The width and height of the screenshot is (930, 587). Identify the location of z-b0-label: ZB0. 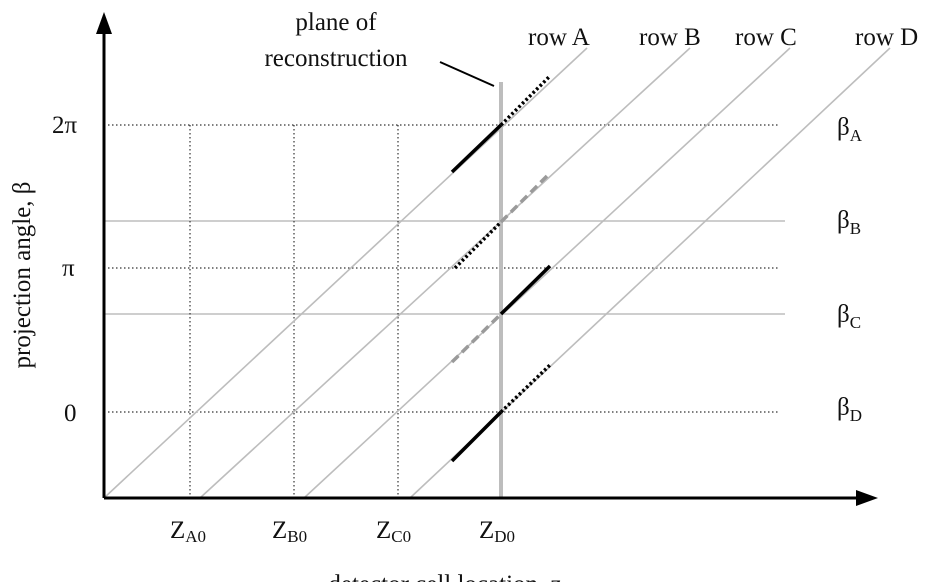
(289, 531).